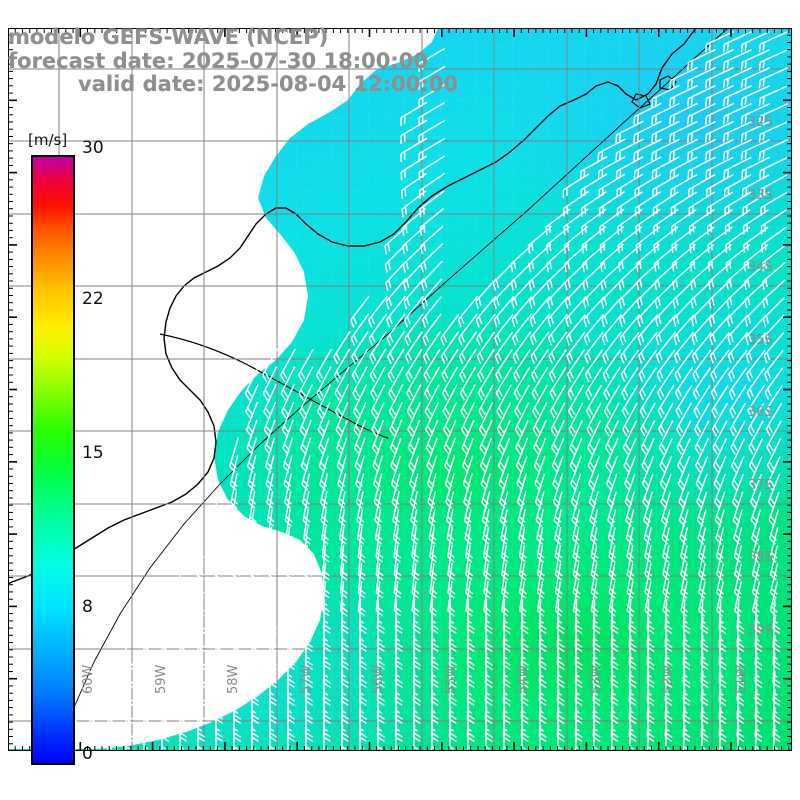  Describe the element at coordinates (760, 412) in the screenshot. I see `lat-label-36S: 36S` at that location.